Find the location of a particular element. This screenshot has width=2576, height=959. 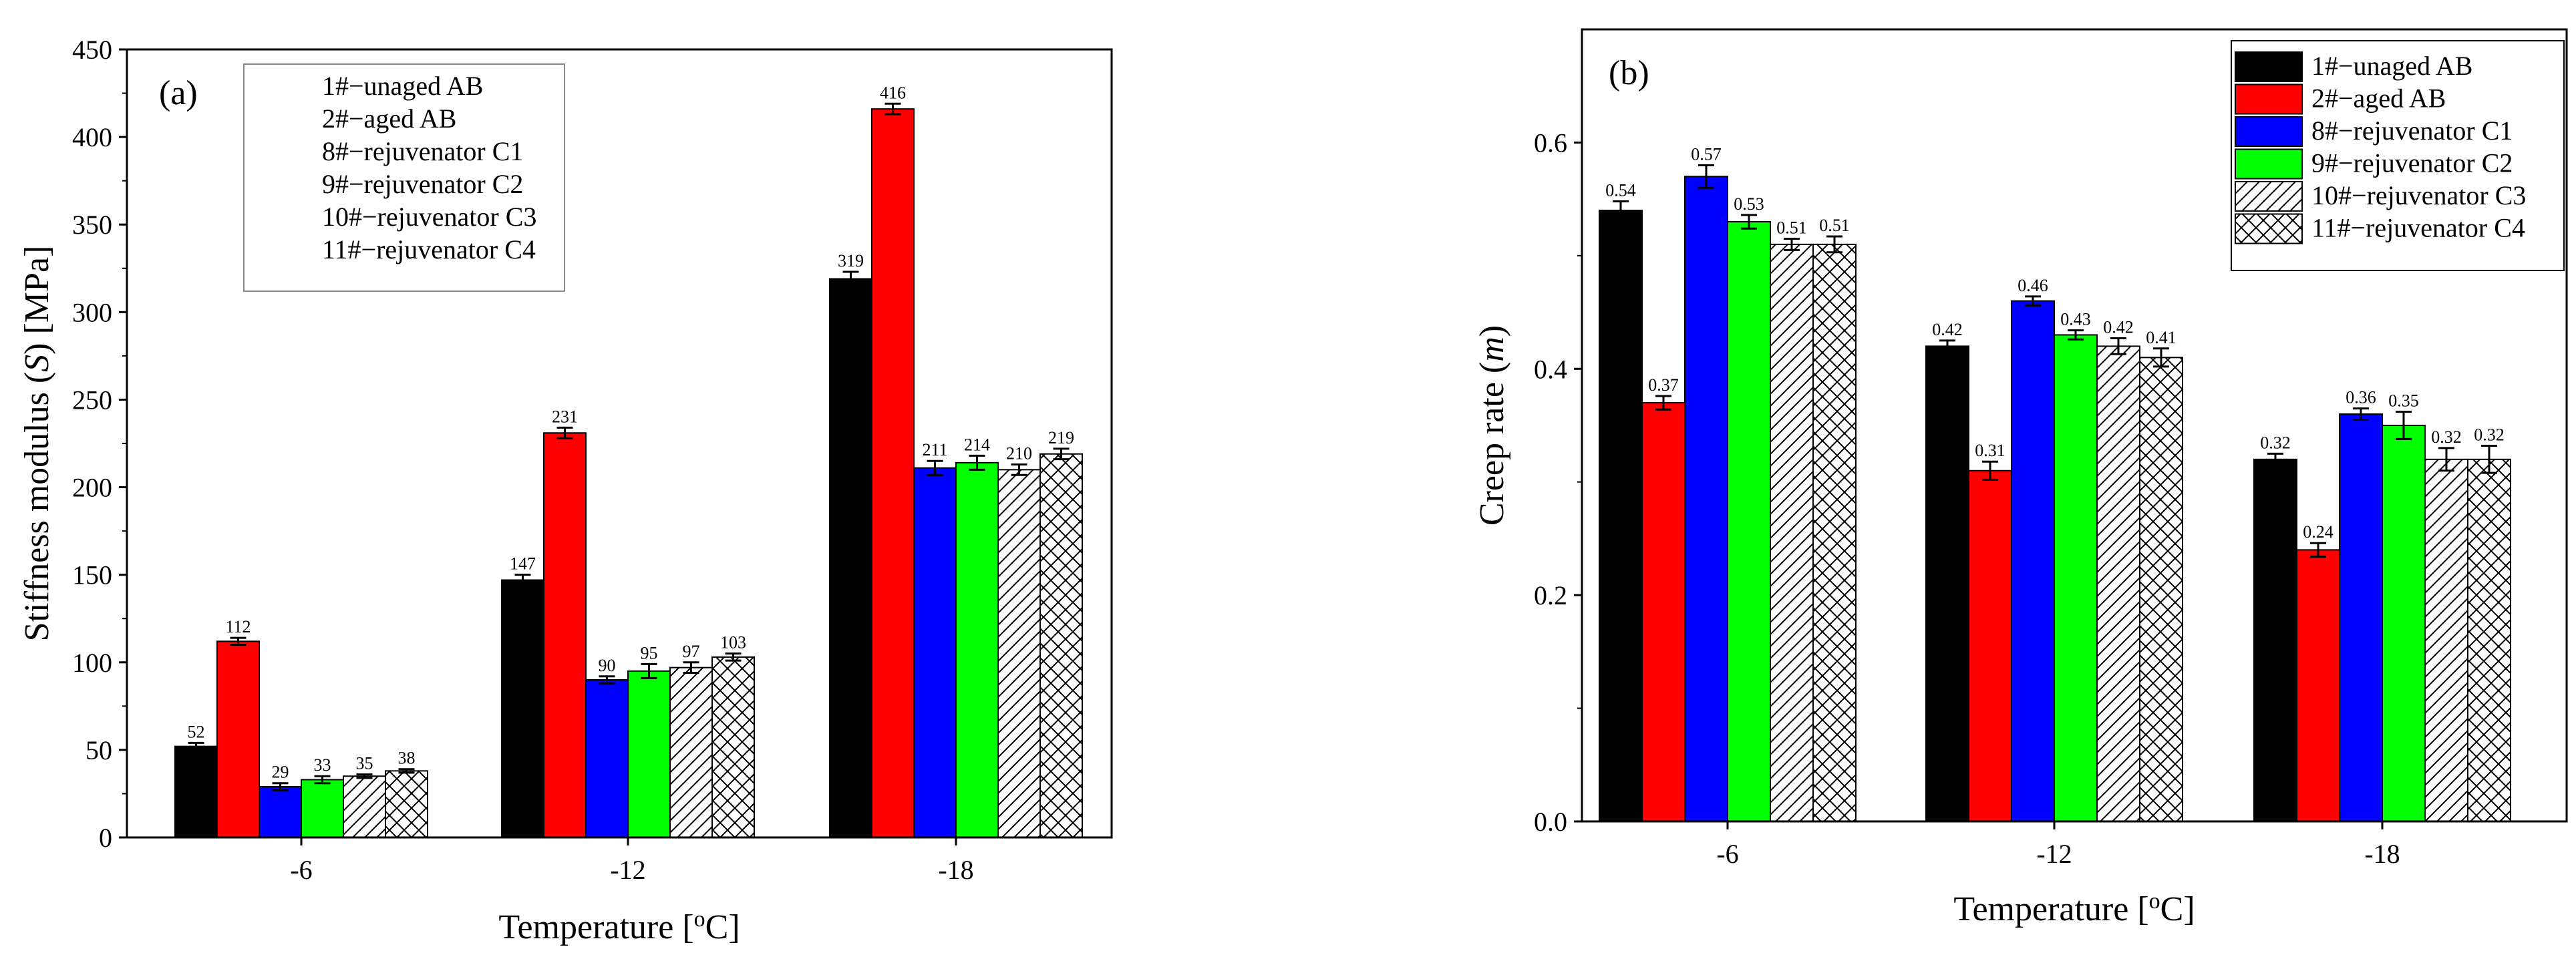

error-bar-b-2--12 is located at coordinates (1990, 470).